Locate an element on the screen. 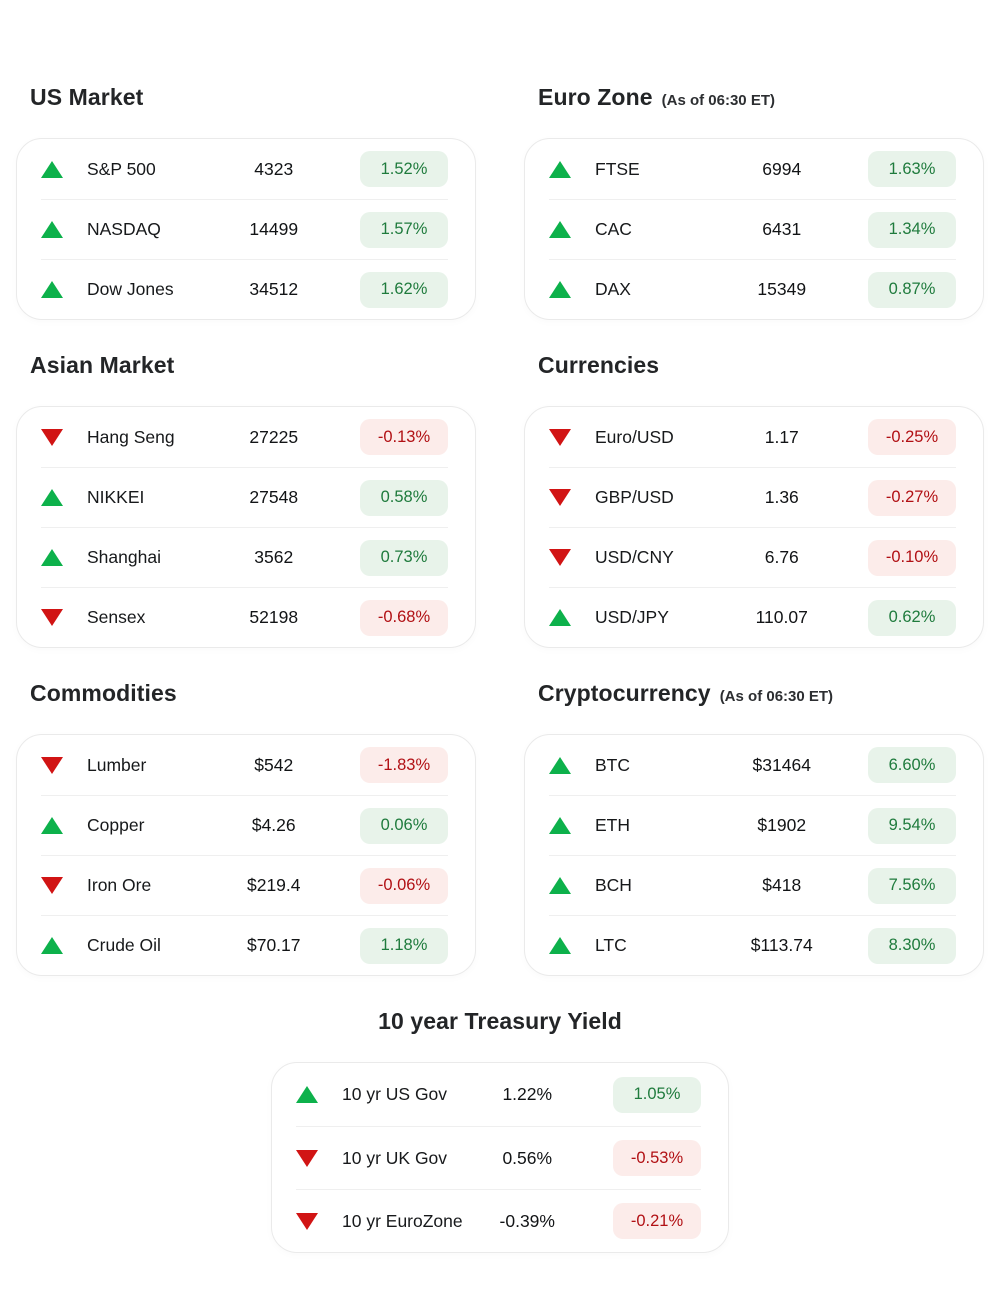  instrument-value: 6.76 is located at coordinates (781, 557).